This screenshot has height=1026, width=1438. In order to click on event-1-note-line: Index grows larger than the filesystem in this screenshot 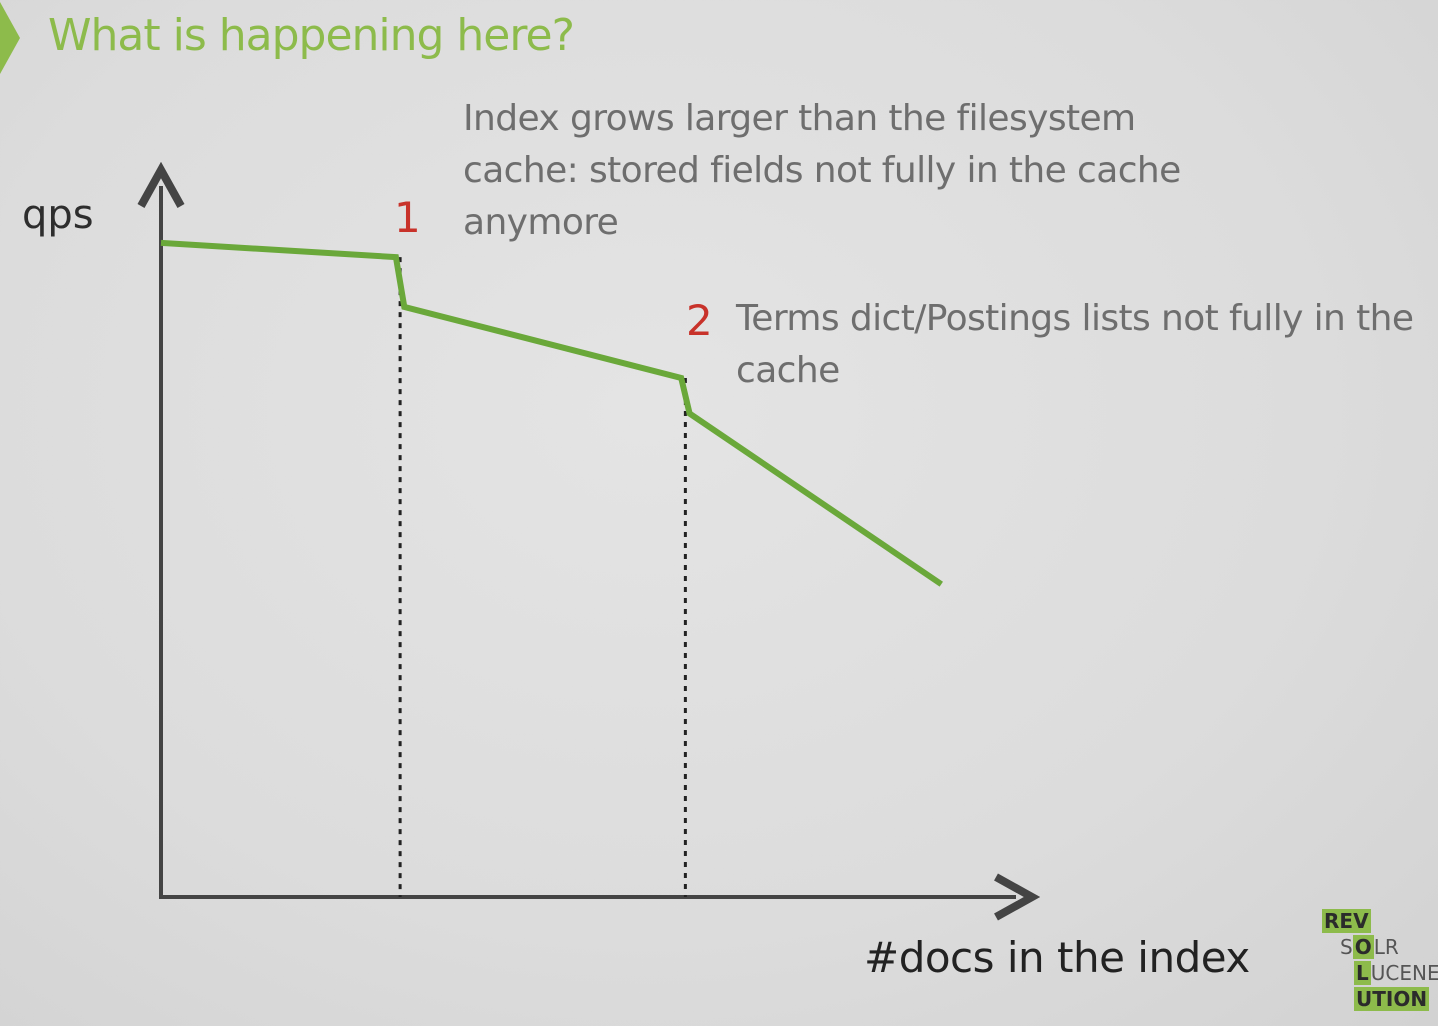, I will do `click(799, 118)`.